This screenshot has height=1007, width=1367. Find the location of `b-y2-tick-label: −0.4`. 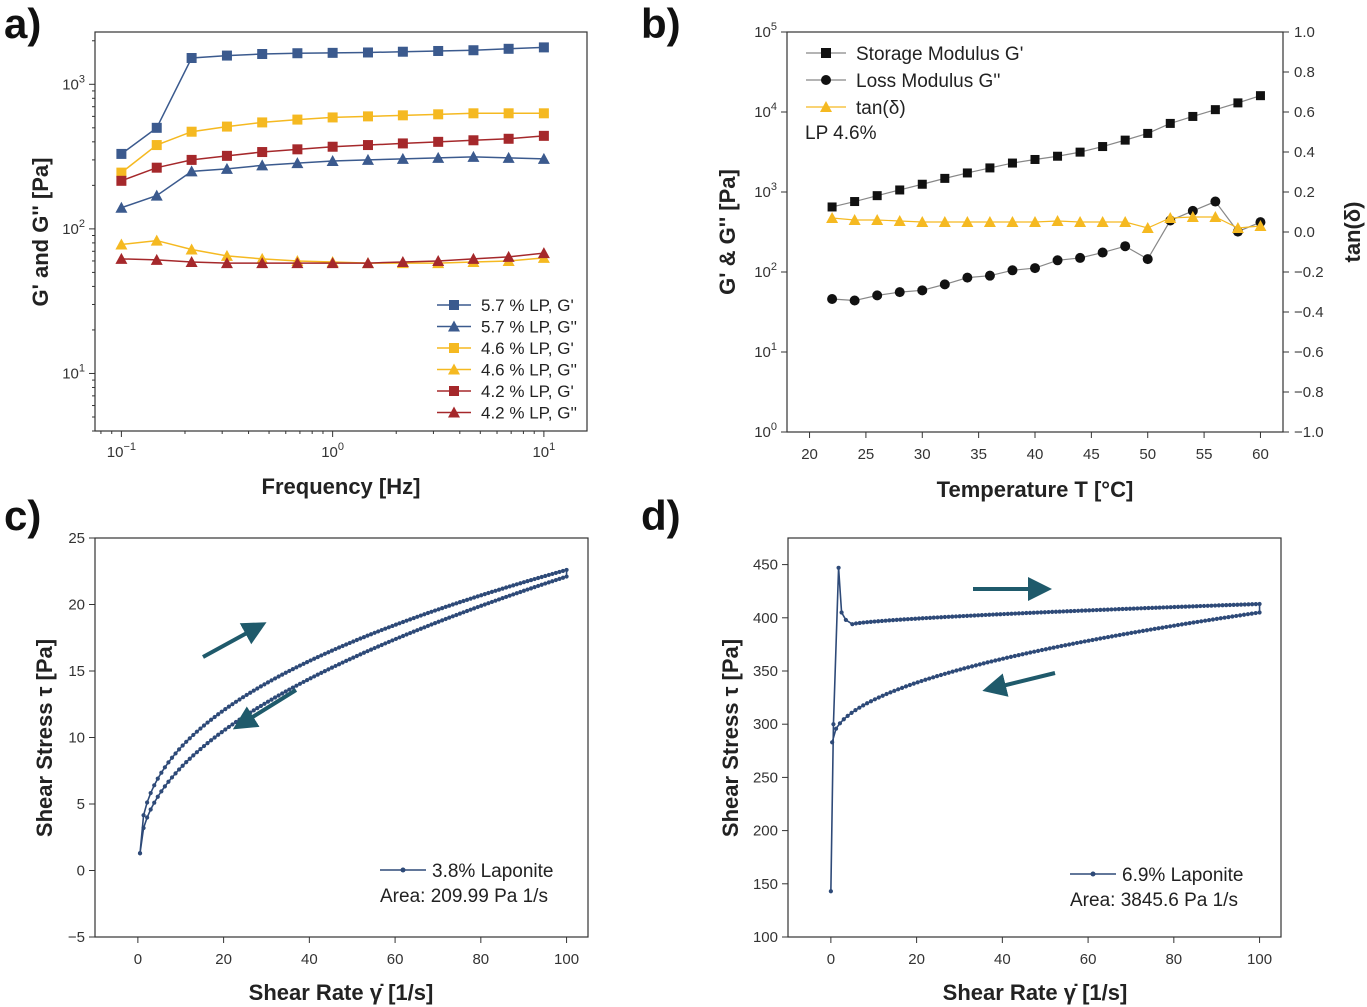

b-y2-tick-label: −0.4 is located at coordinates (1309, 312).